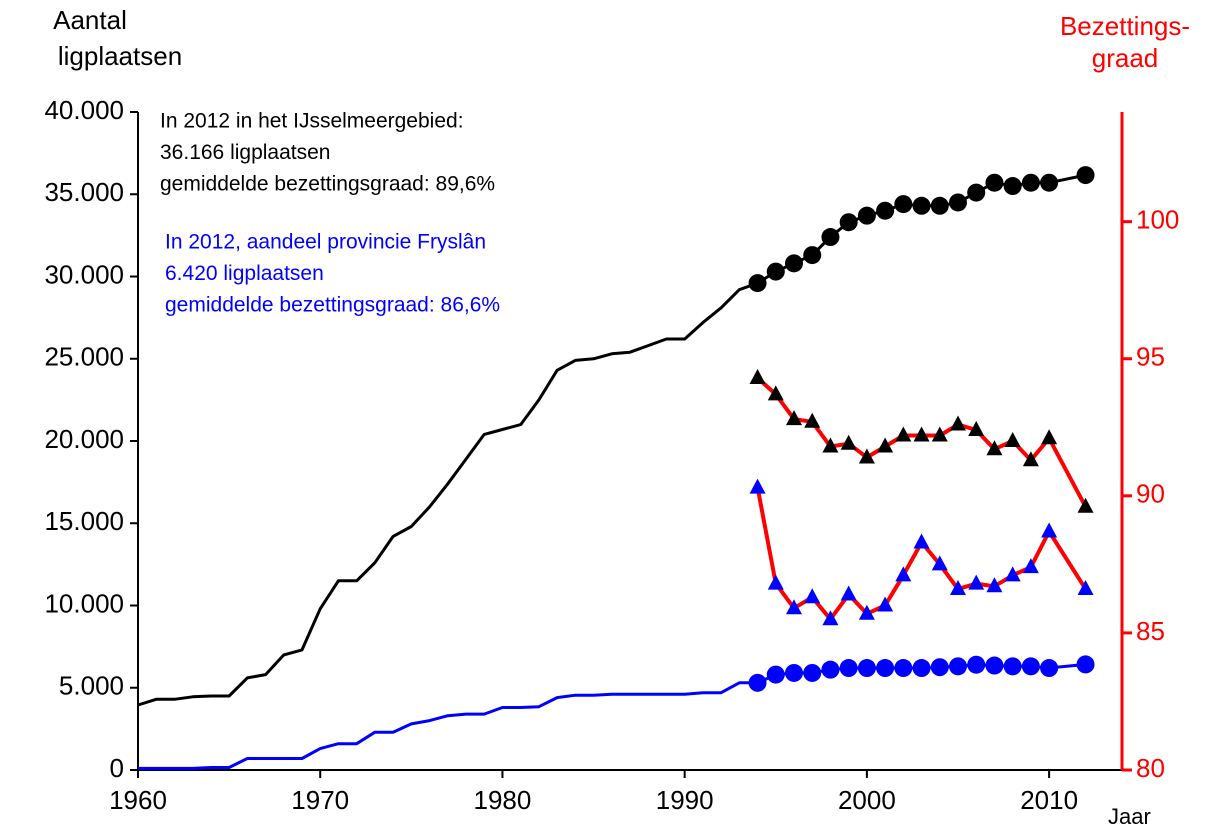  What do you see at coordinates (503, 800) in the screenshot?
I see `x-tick-label: 1980` at bounding box center [503, 800].